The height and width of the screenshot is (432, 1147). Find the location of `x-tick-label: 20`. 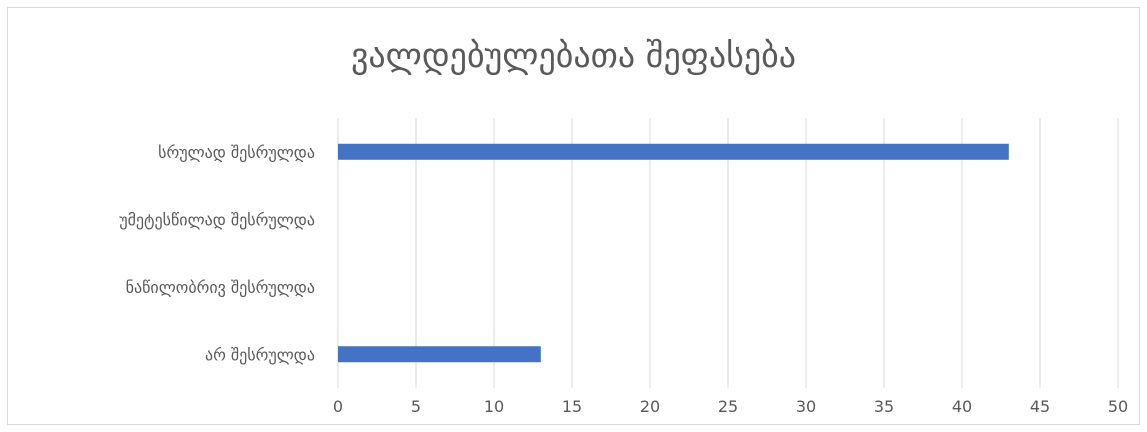

x-tick-label: 20 is located at coordinates (650, 406).